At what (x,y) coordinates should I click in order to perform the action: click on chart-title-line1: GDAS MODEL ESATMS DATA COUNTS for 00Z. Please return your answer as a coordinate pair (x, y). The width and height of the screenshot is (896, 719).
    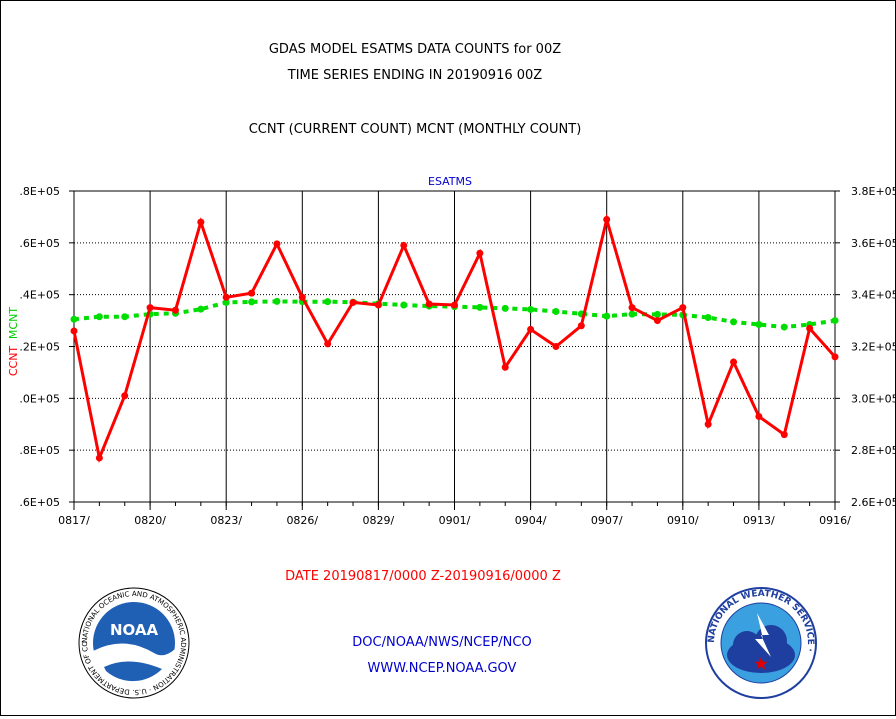
    Looking at the image, I should click on (415, 49).